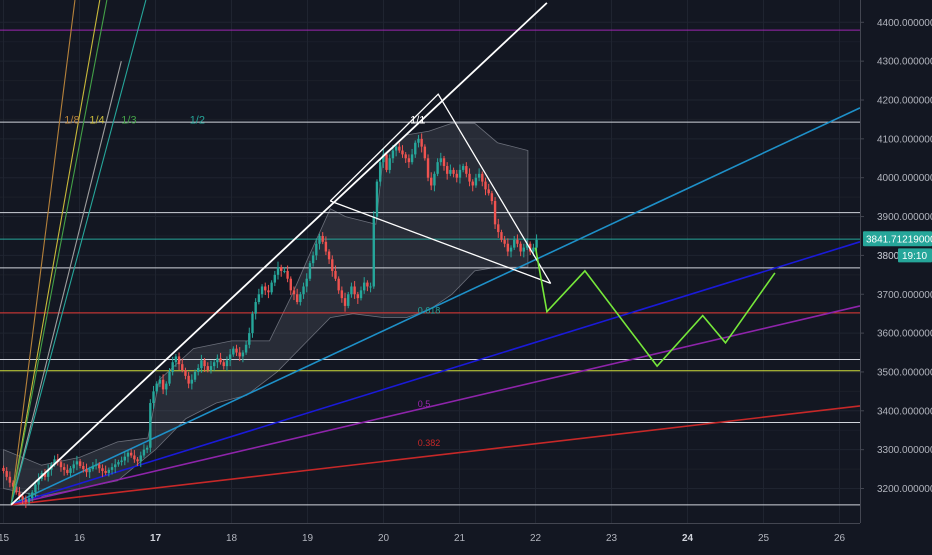 This screenshot has height=555, width=932. I want to click on gann-fan-label: 1/4, so click(96, 120).